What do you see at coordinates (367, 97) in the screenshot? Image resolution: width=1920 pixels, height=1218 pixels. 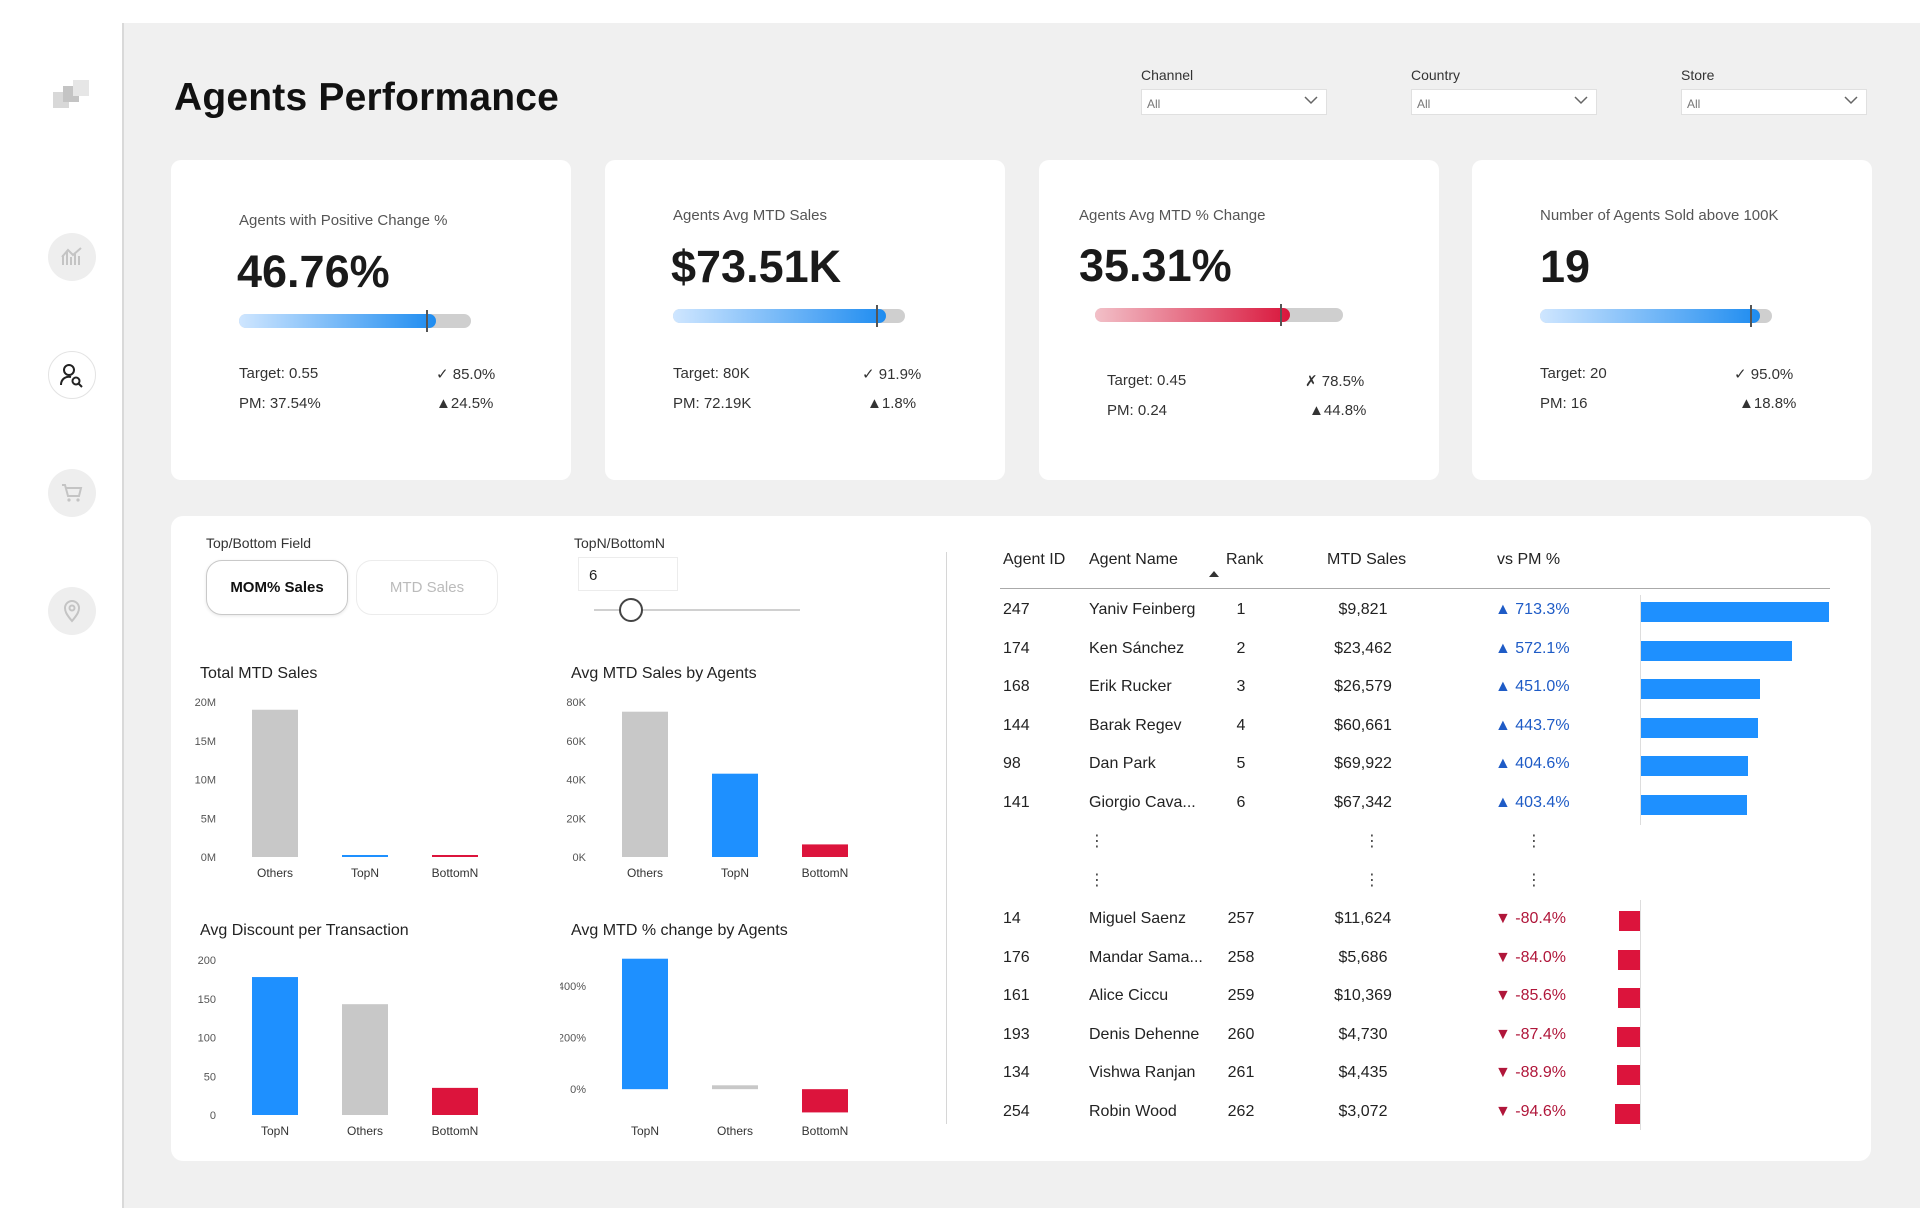 I see `page-title: Agents Performance` at bounding box center [367, 97].